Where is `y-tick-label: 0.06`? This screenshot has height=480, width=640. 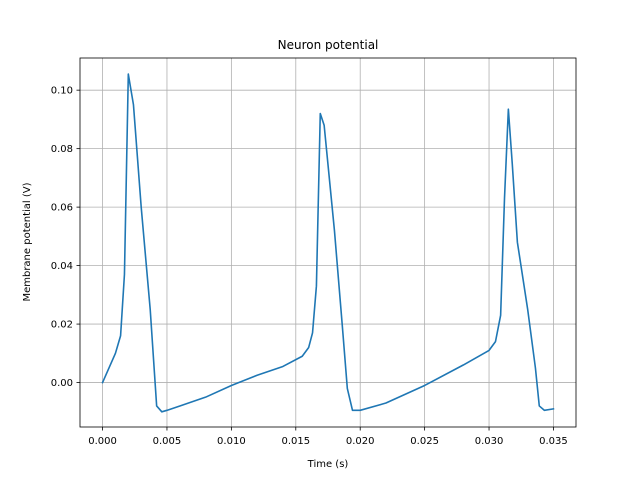
y-tick-label: 0.06 is located at coordinates (62, 208).